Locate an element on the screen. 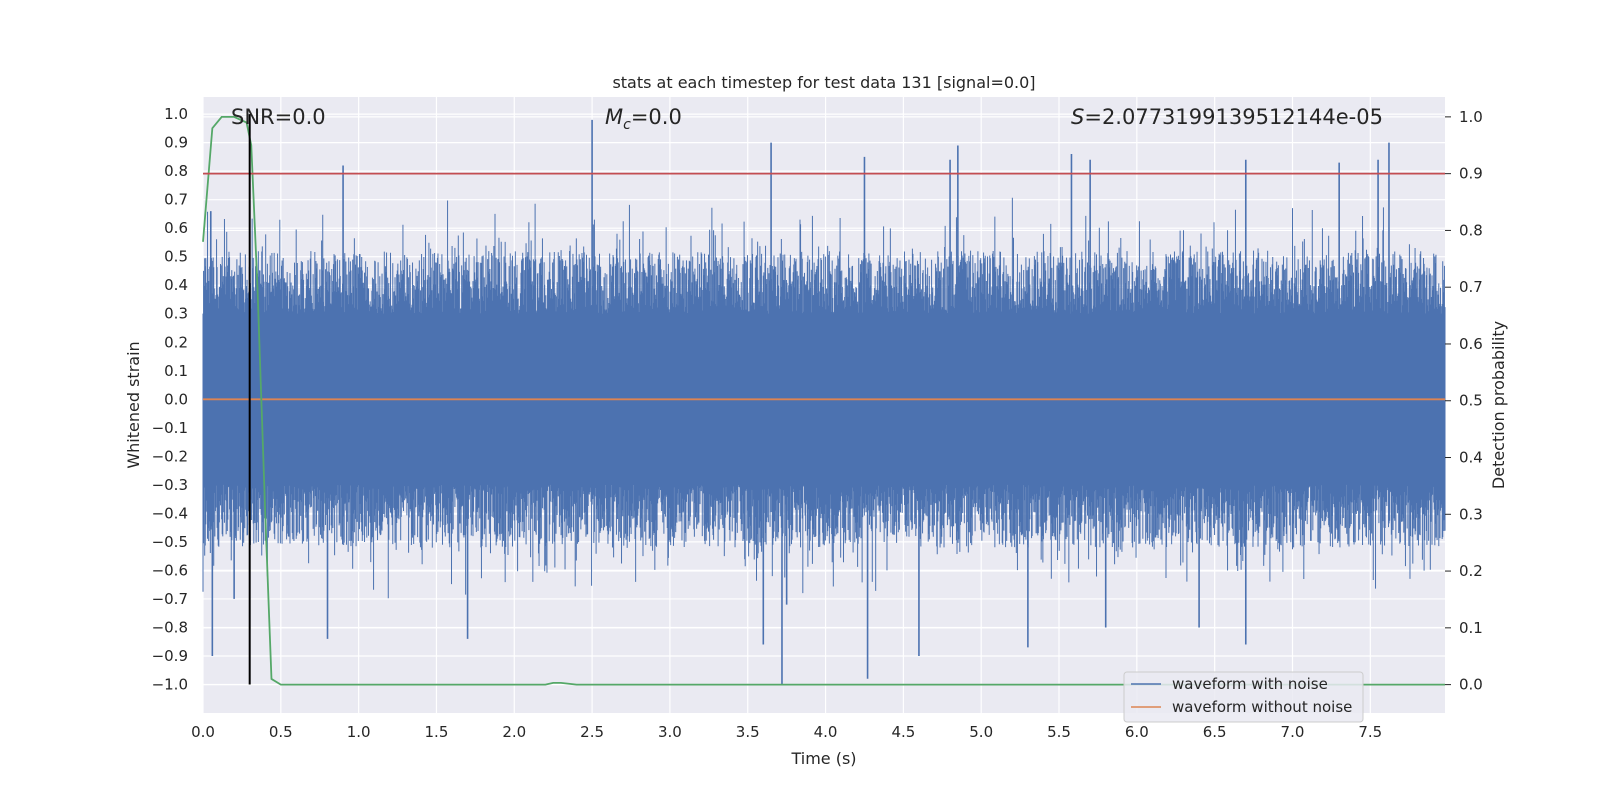  y-left-tick-label: −0.5 is located at coordinates (170, 542).